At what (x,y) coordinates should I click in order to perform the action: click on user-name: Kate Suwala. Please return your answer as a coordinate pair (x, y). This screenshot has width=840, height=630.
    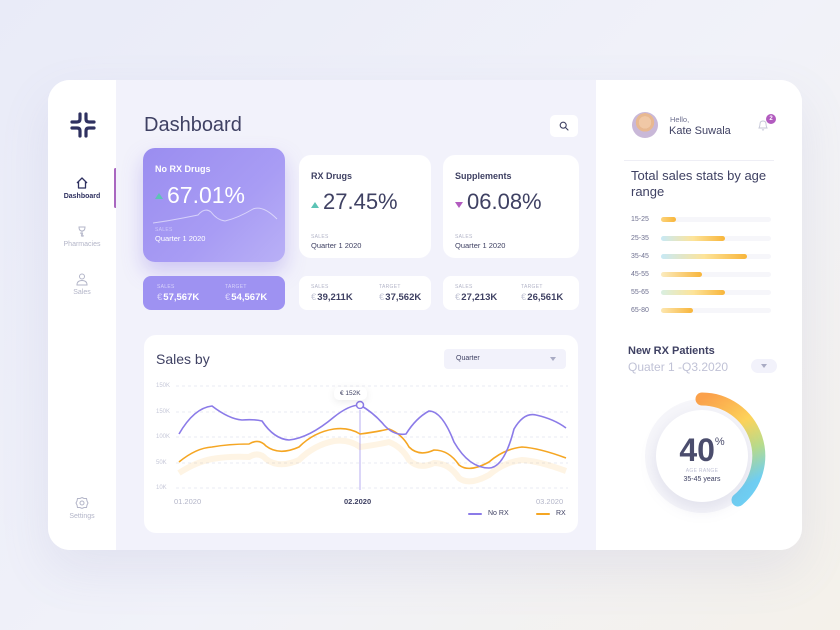
    Looking at the image, I should click on (700, 131).